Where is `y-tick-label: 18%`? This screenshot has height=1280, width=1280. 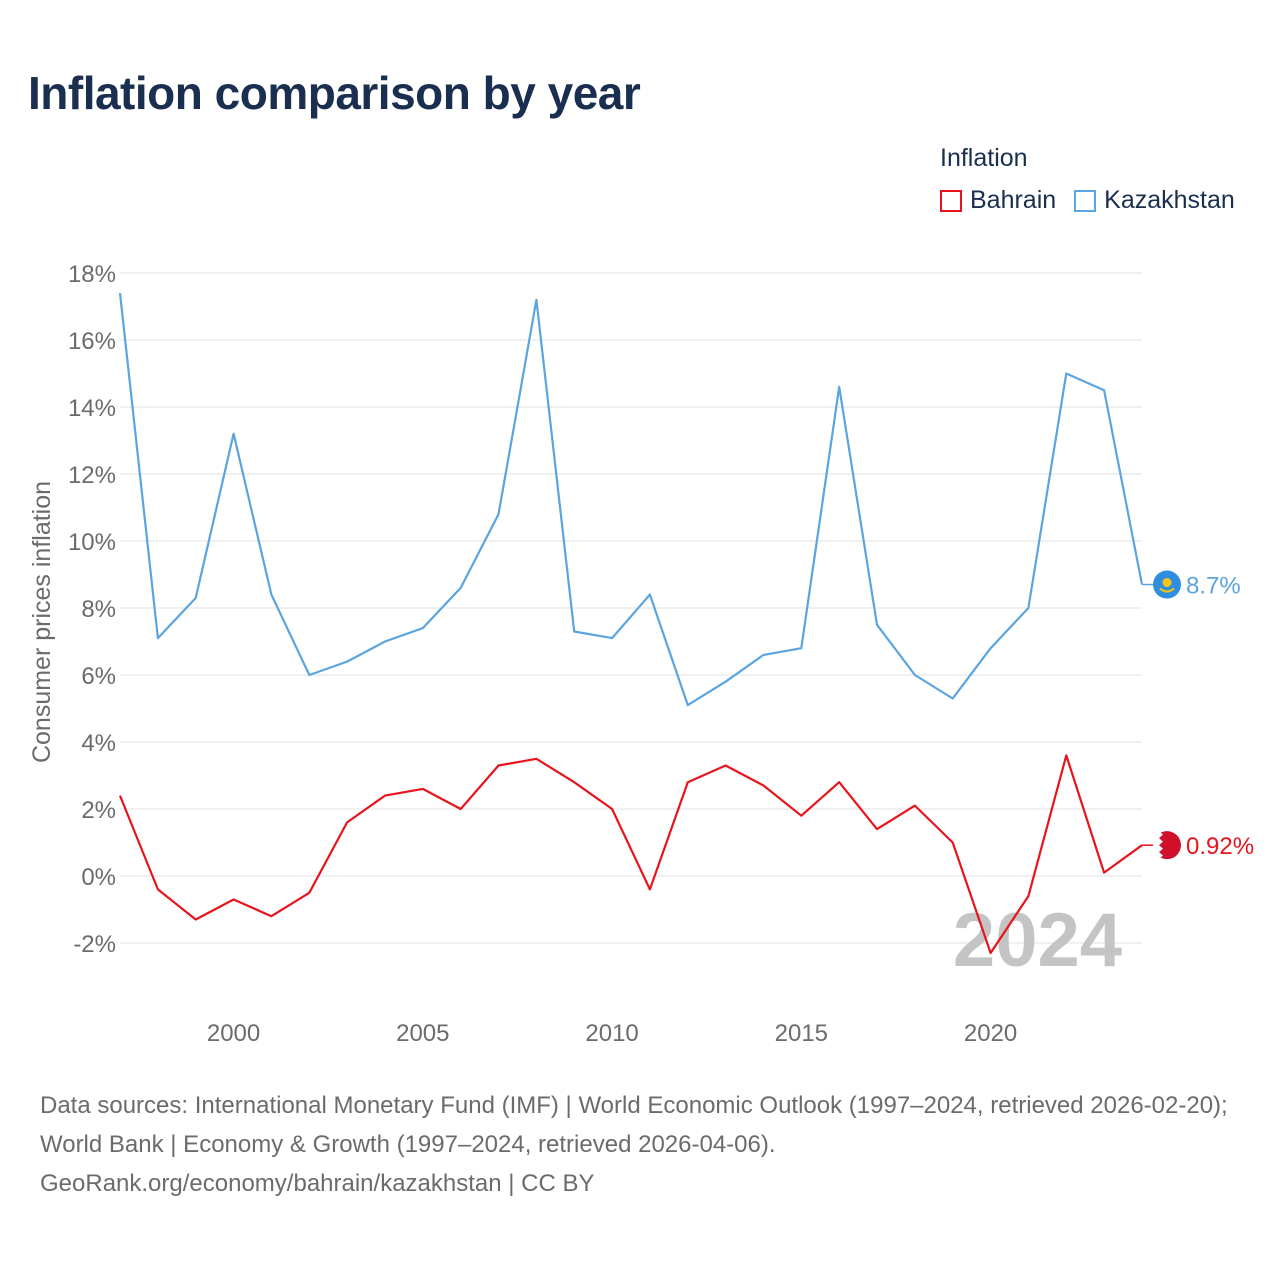
y-tick-label: 18% is located at coordinates (92, 274).